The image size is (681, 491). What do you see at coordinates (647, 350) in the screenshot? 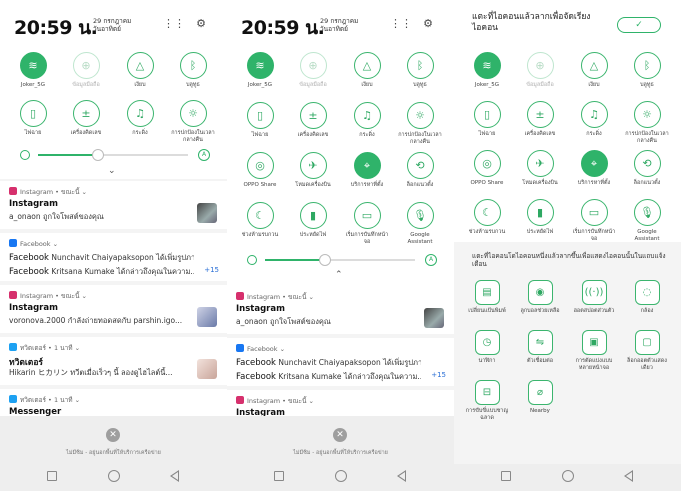
I see `tile-lock: ▢ ล็อกออตตัวแสดงเดียว` at bounding box center [647, 350].